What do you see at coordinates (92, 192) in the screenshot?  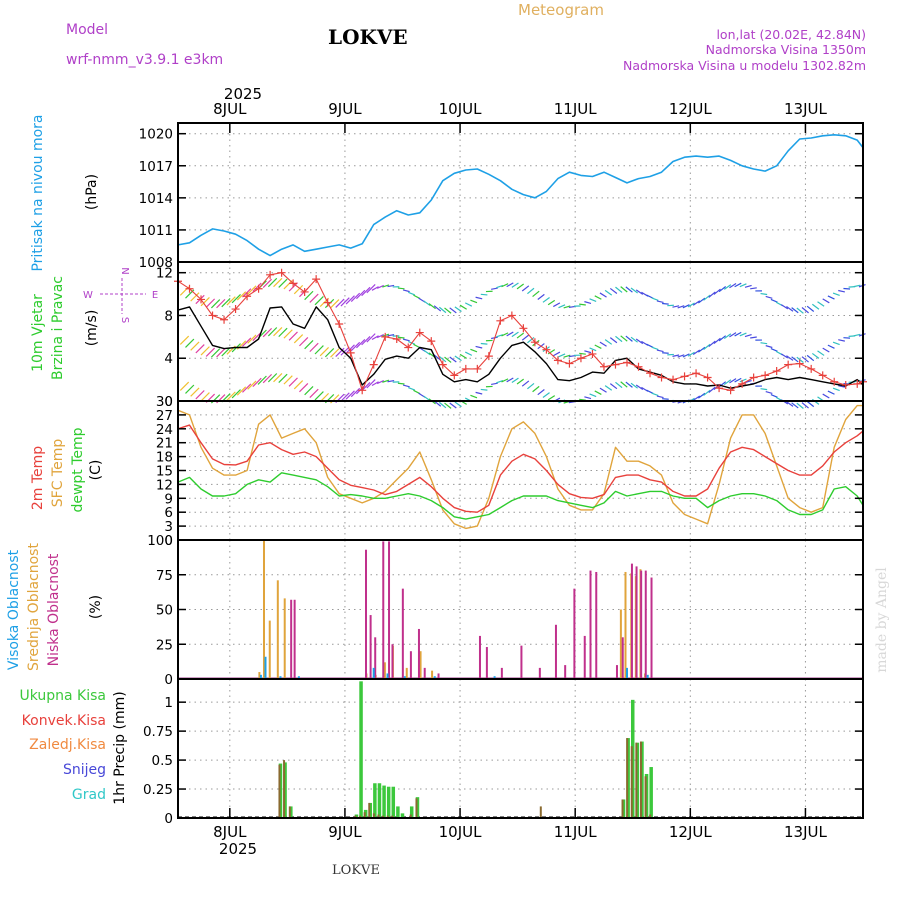 I see `pressure-unit: (hPa)` at bounding box center [92, 192].